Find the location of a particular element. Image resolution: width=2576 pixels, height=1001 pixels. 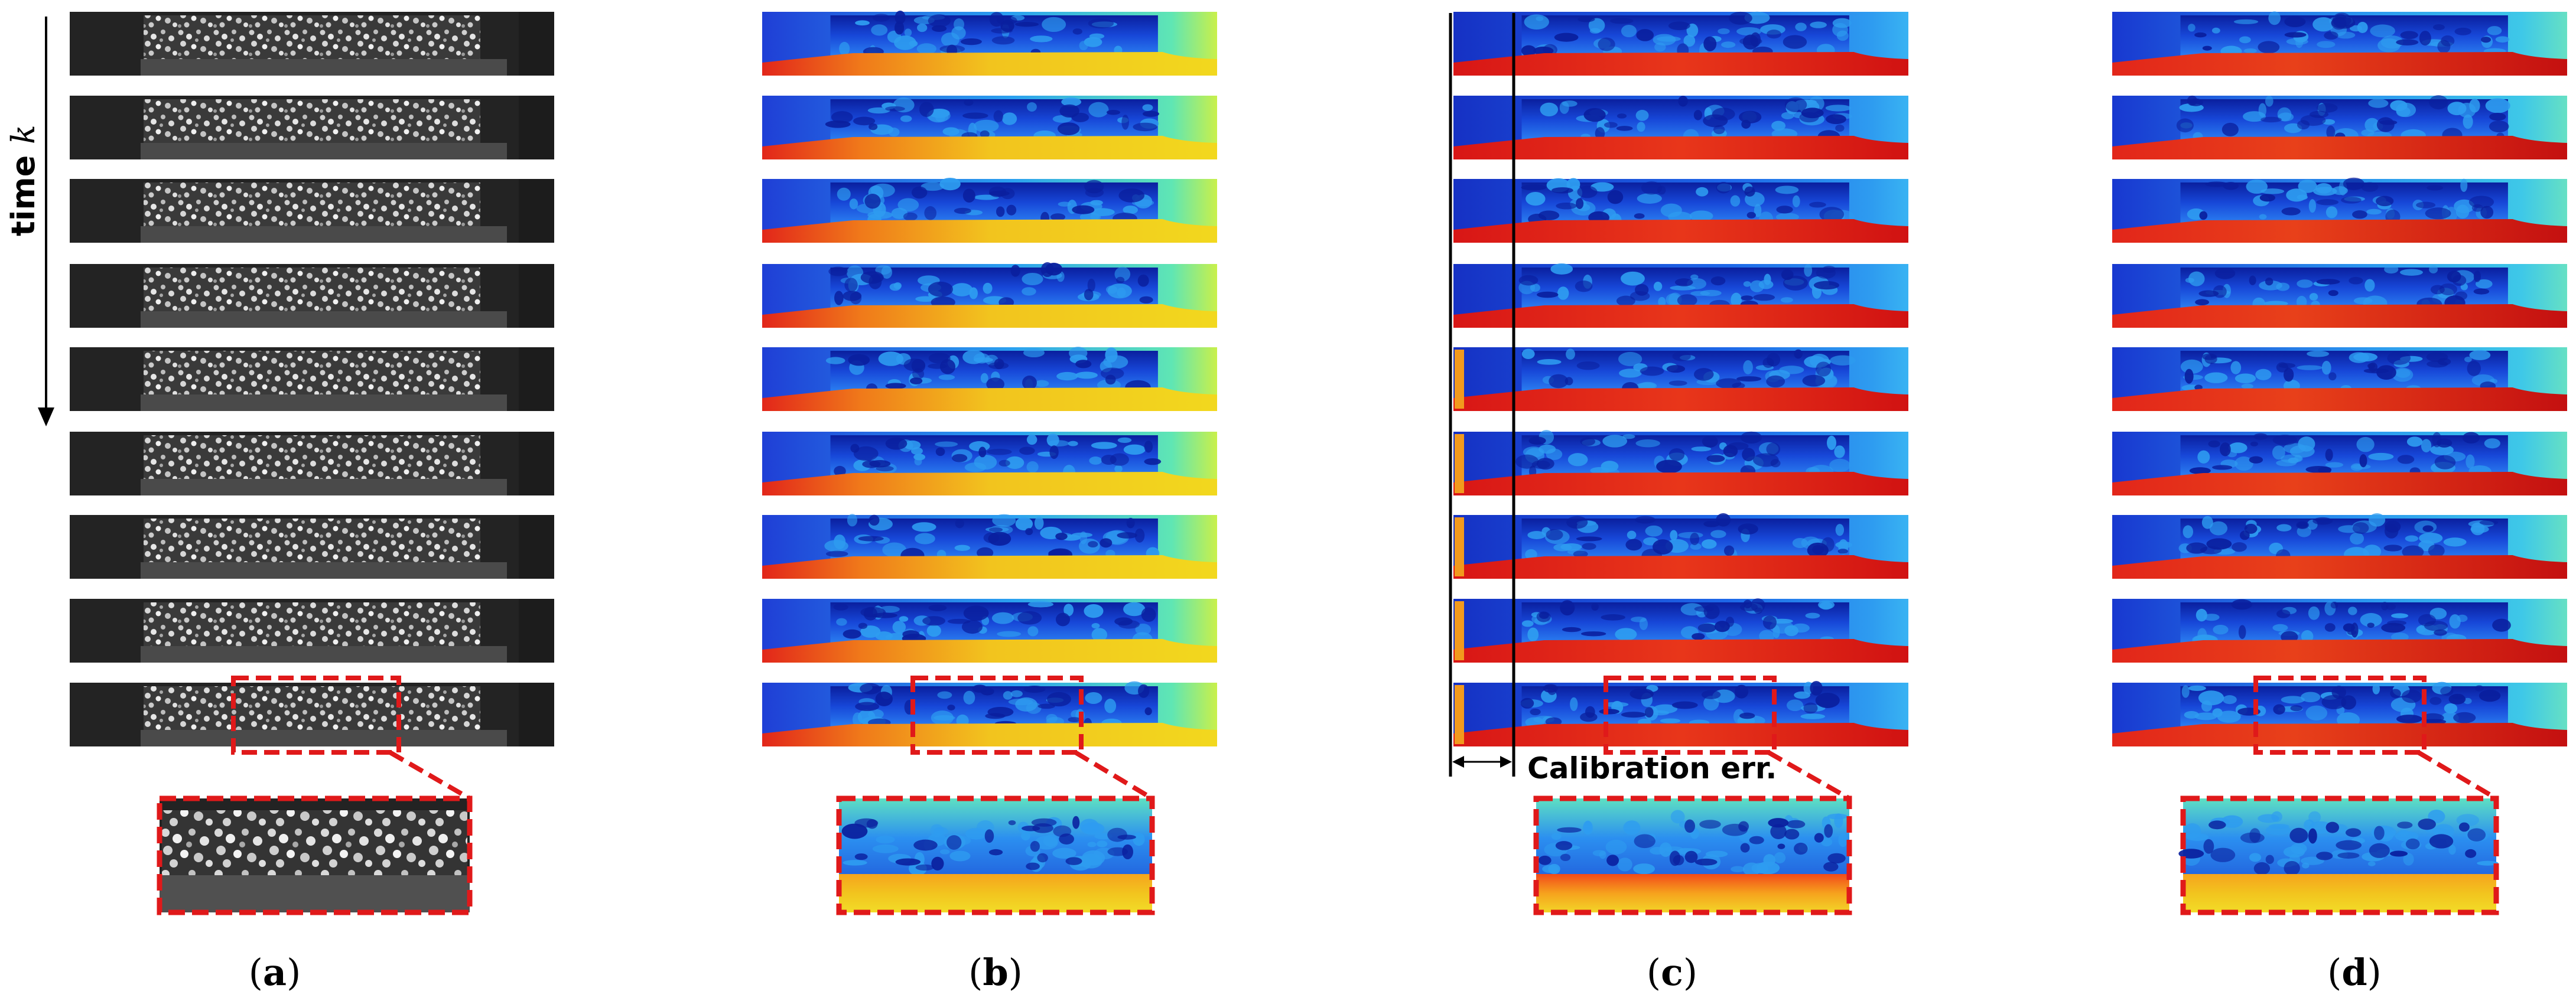

zoom-connector-b is located at coordinates (1114, 775).